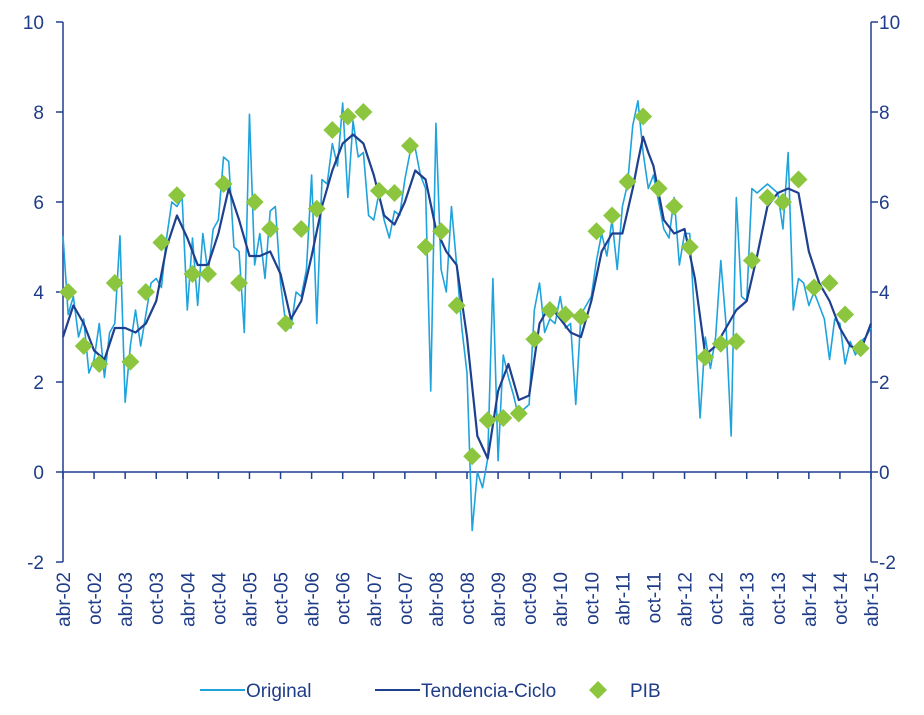  Describe the element at coordinates (779, 598) in the screenshot. I see `x-tick-label: oct-13` at that location.